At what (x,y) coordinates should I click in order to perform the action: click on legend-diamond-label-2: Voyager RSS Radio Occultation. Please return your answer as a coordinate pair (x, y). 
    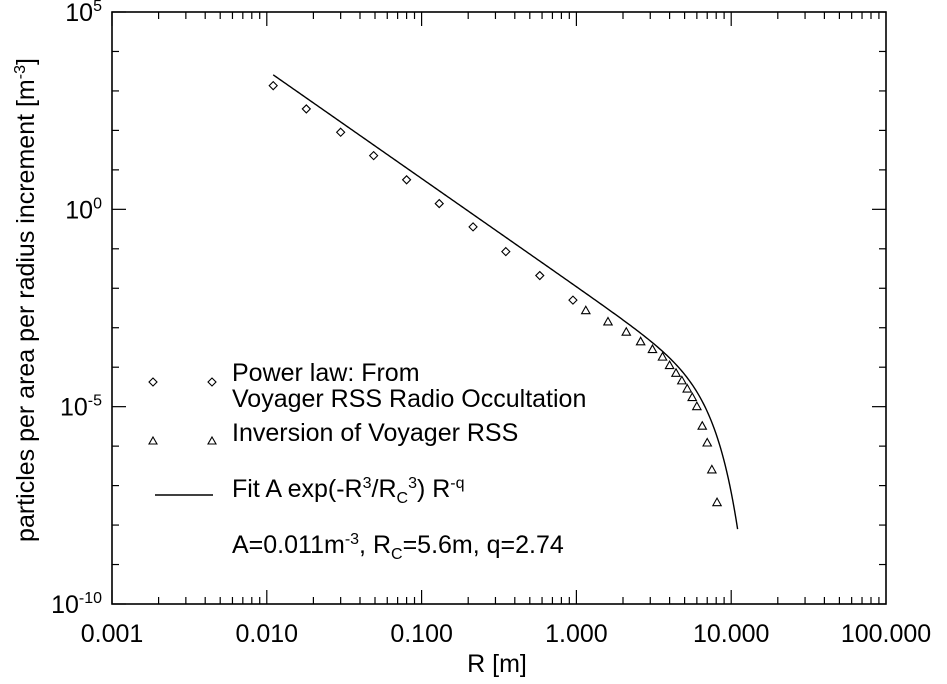
    Looking at the image, I should click on (409, 399).